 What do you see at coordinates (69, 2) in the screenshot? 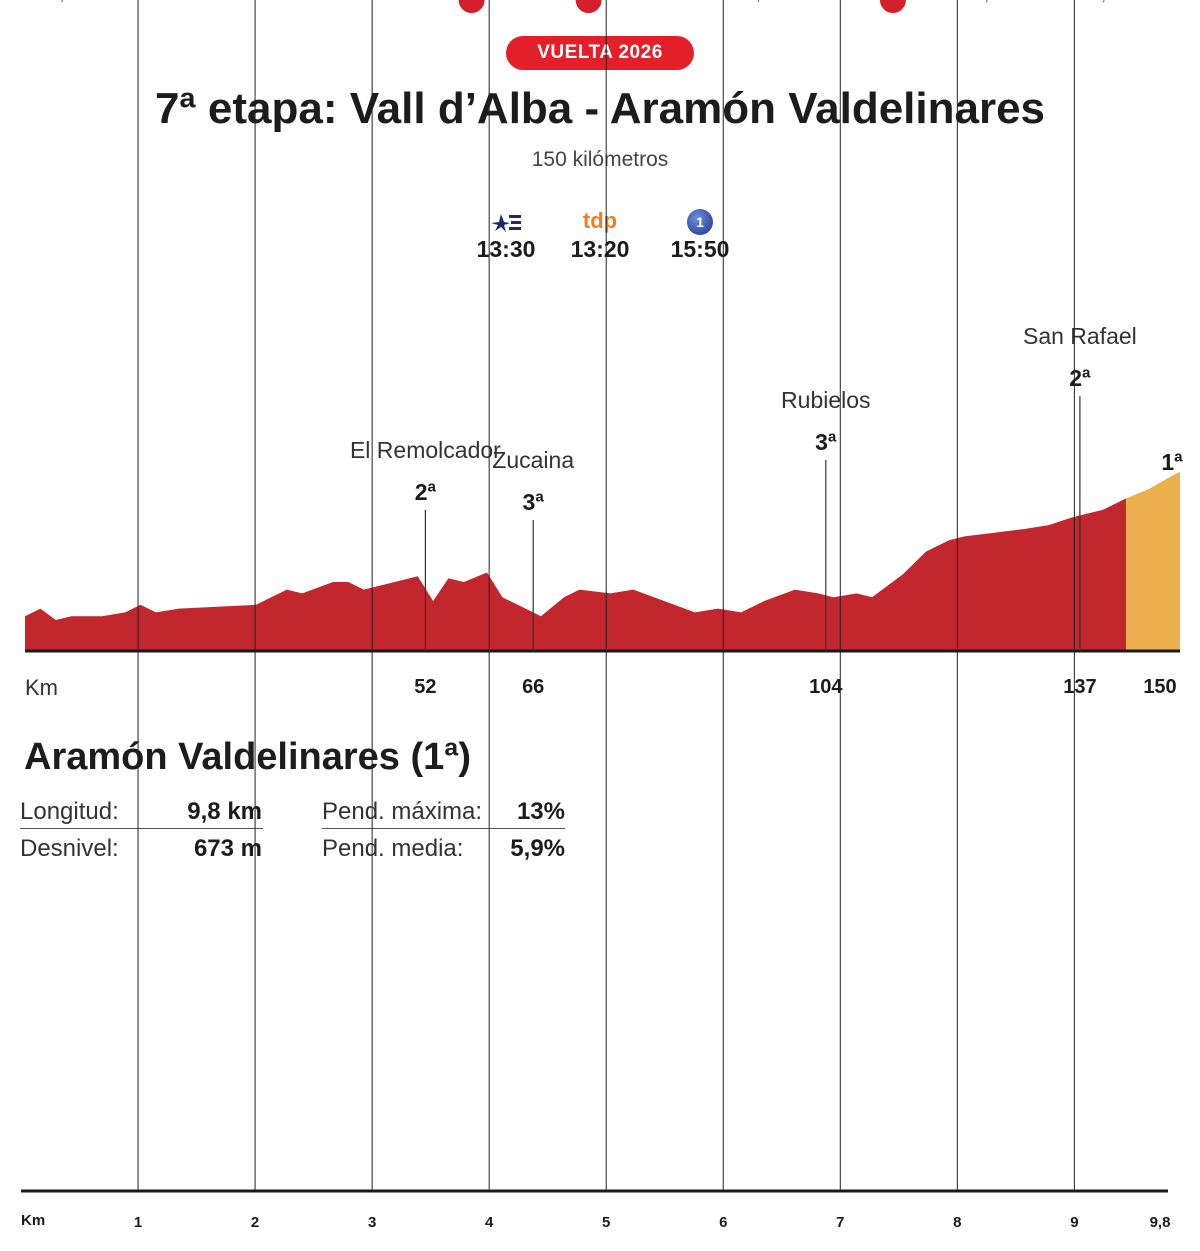
I see `segment-gradient-label: 3,1%` at bounding box center [69, 2].